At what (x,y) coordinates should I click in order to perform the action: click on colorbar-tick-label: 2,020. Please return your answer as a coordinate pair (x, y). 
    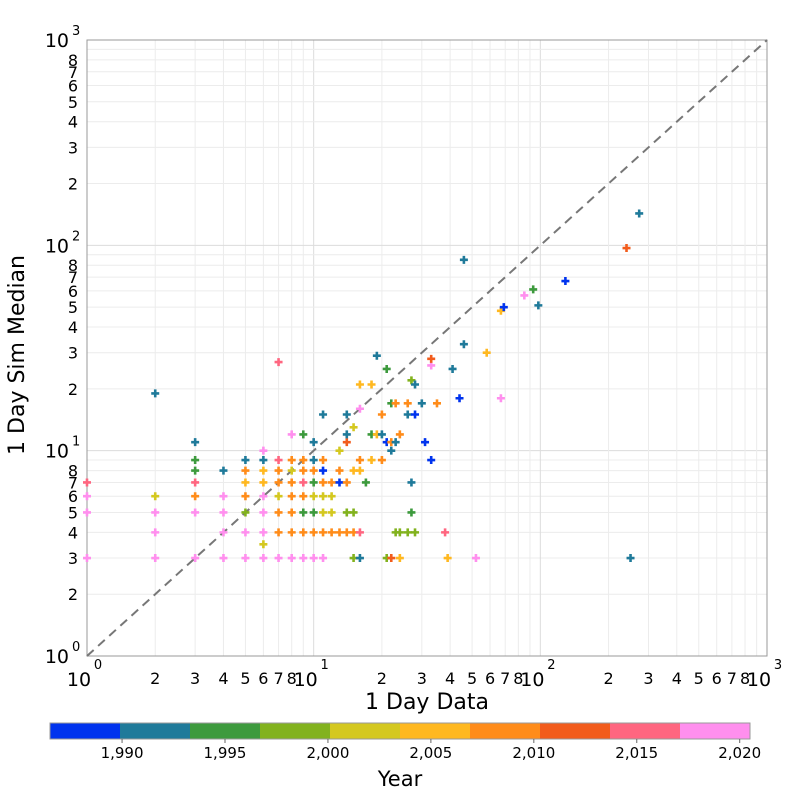
    Looking at the image, I should click on (739, 753).